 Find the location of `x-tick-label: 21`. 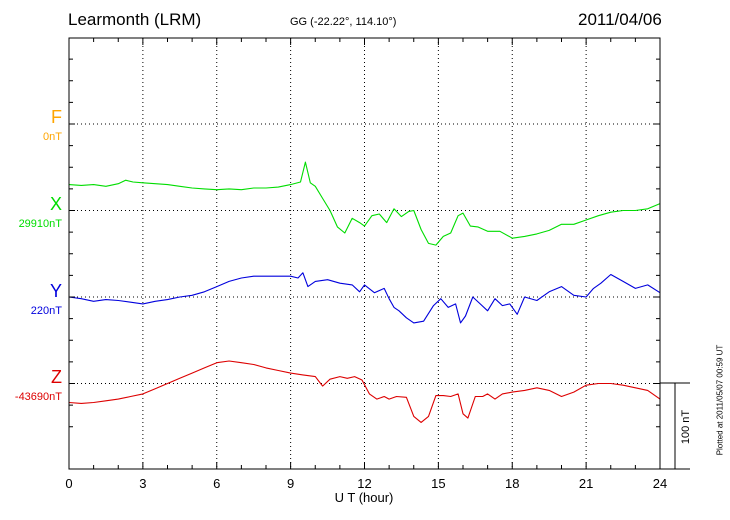

x-tick-label: 21 is located at coordinates (586, 483).